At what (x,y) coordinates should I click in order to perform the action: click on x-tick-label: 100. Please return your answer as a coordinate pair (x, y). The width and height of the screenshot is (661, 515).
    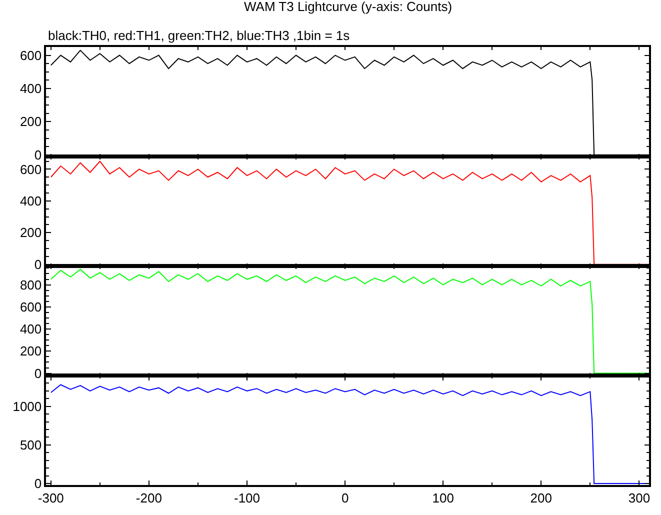
    Looking at the image, I should click on (443, 498).